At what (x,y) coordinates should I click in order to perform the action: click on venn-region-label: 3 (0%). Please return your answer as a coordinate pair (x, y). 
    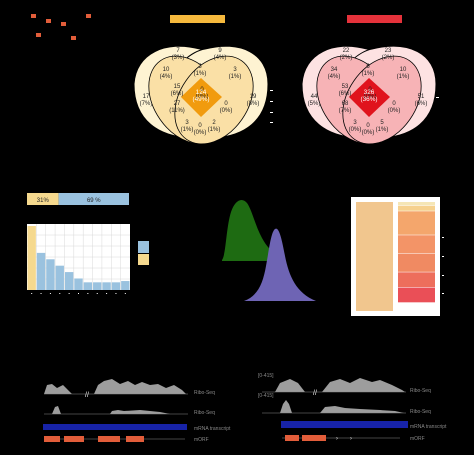
    Looking at the image, I should click on (355, 126).